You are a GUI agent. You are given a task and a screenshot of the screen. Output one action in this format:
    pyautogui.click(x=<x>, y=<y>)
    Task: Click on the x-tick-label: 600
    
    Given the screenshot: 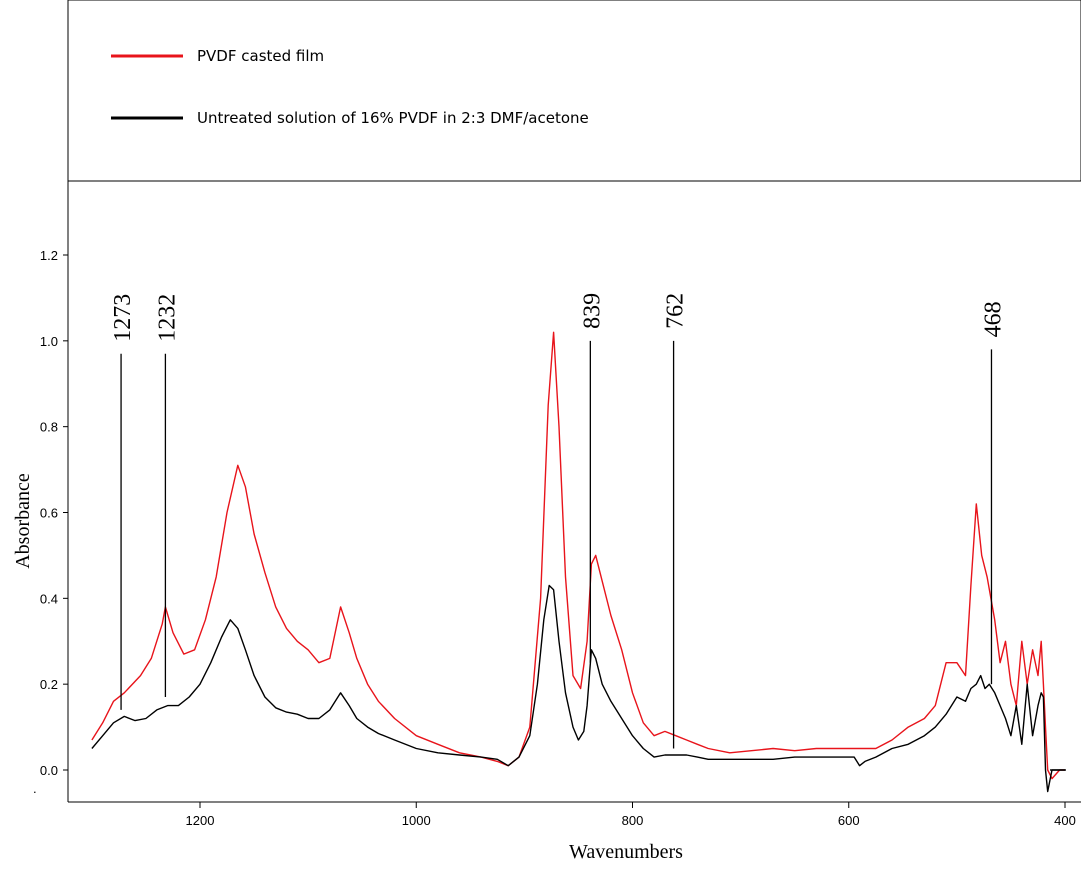 What is the action you would take?
    pyautogui.click(x=849, y=820)
    